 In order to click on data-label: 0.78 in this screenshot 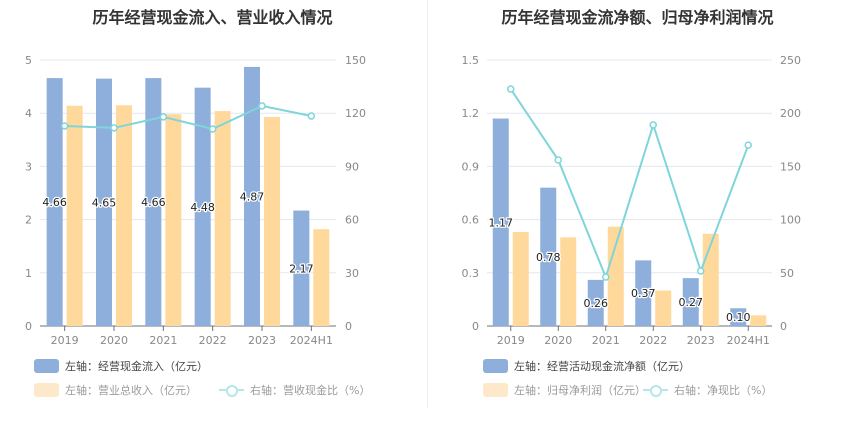, I will do `click(548, 257)`.